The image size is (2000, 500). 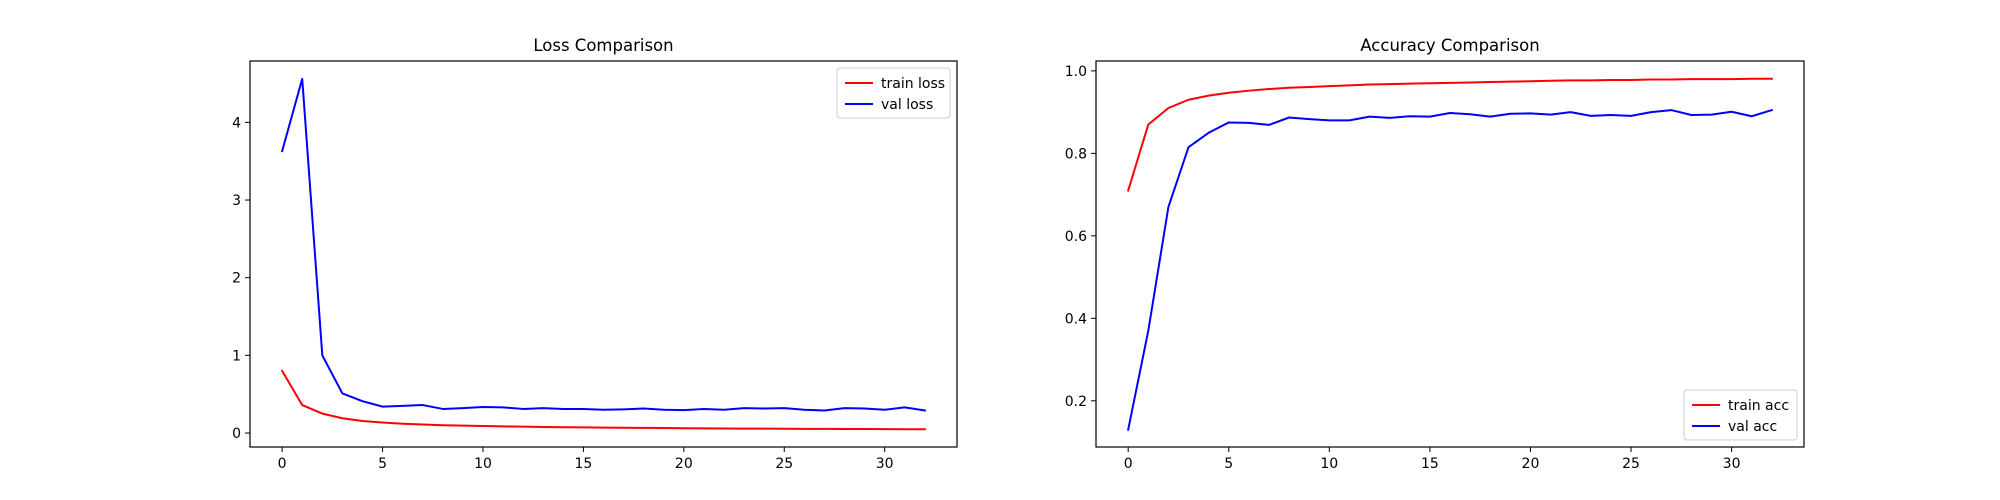 I want to click on y-tick-label: 1.0, so click(x=1076, y=72).